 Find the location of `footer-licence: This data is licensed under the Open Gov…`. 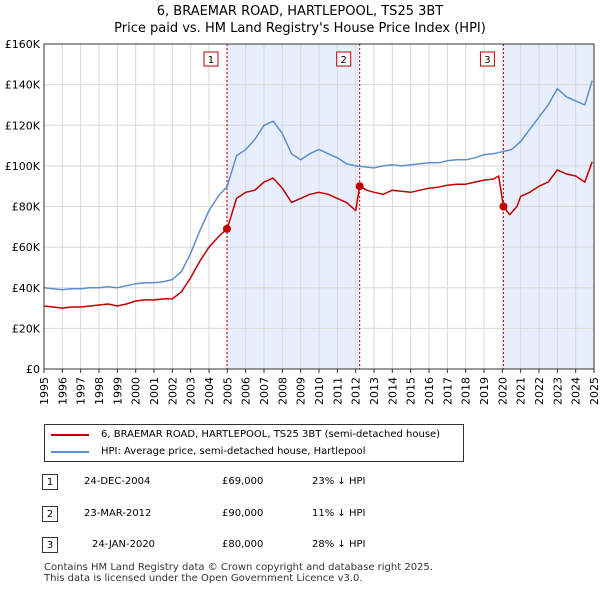

footer-licence: This data is licensed under the Open Gov… is located at coordinates (203, 578).